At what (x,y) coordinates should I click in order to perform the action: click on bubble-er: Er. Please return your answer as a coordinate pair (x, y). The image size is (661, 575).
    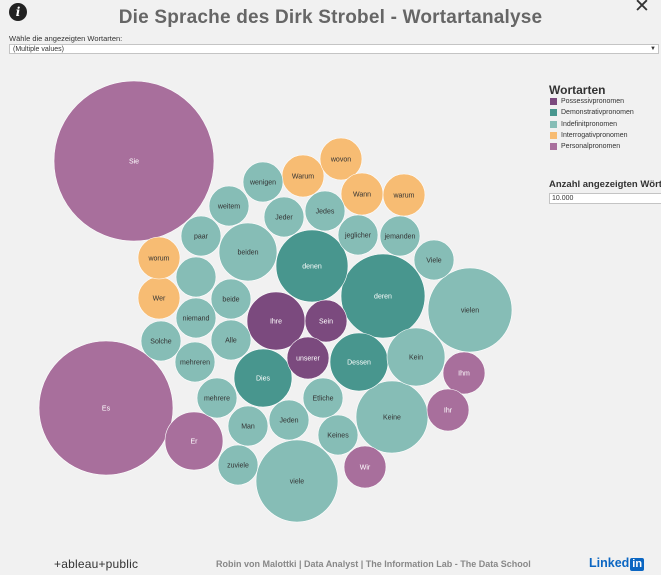
    Looking at the image, I should click on (194, 441).